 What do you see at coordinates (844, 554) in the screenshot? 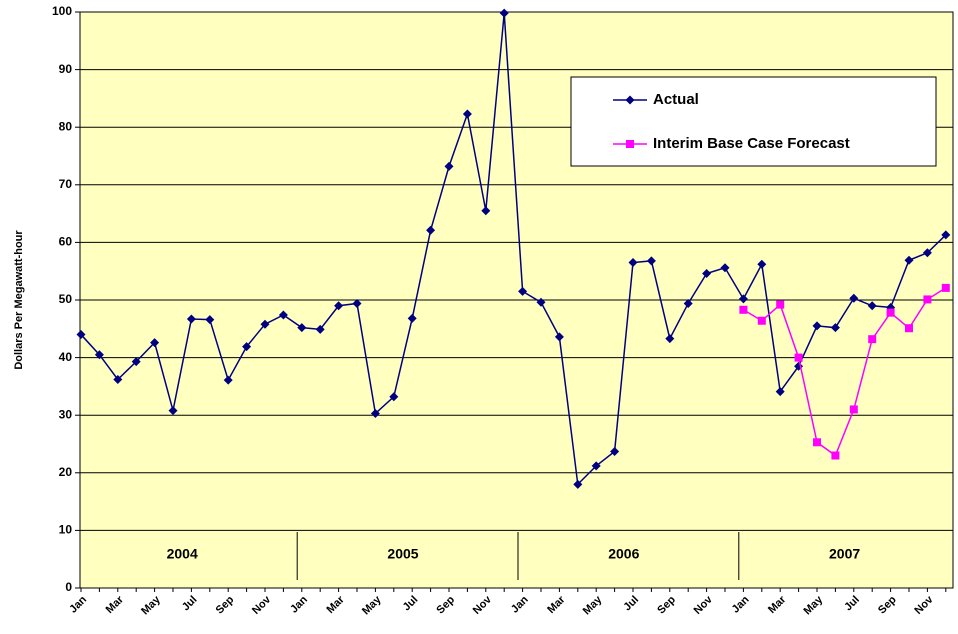
I see `year-label: 2007` at bounding box center [844, 554].